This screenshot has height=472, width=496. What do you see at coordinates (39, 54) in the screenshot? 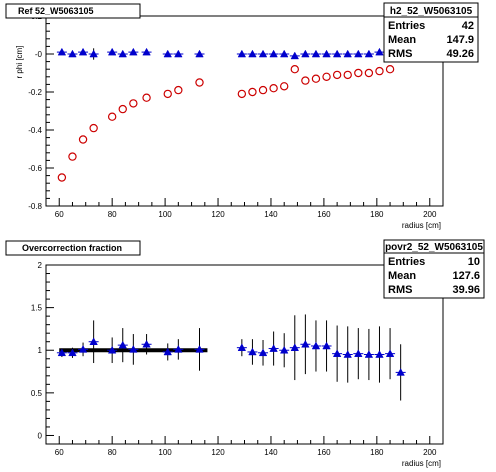
I see `y-tick-label: -0` at bounding box center [39, 54].